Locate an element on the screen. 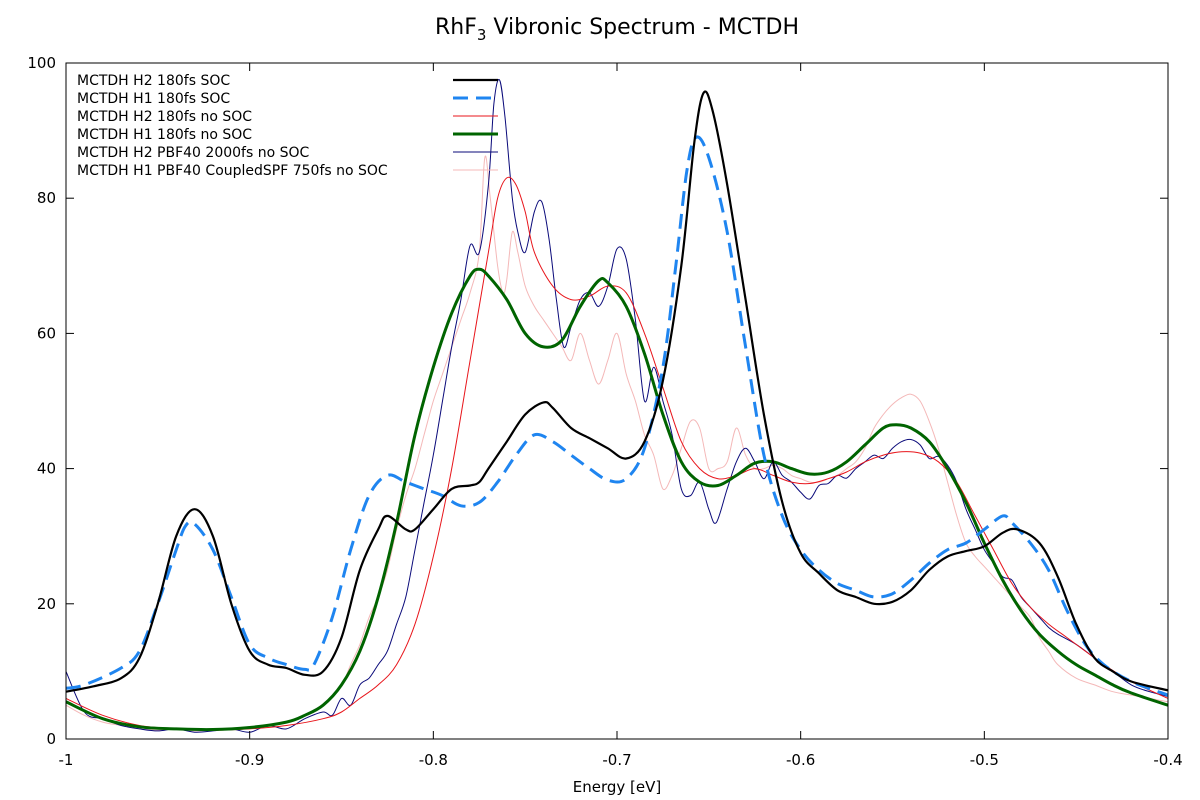  legend-label-2: MCTDH H2 180fs no SOC is located at coordinates (164, 117).